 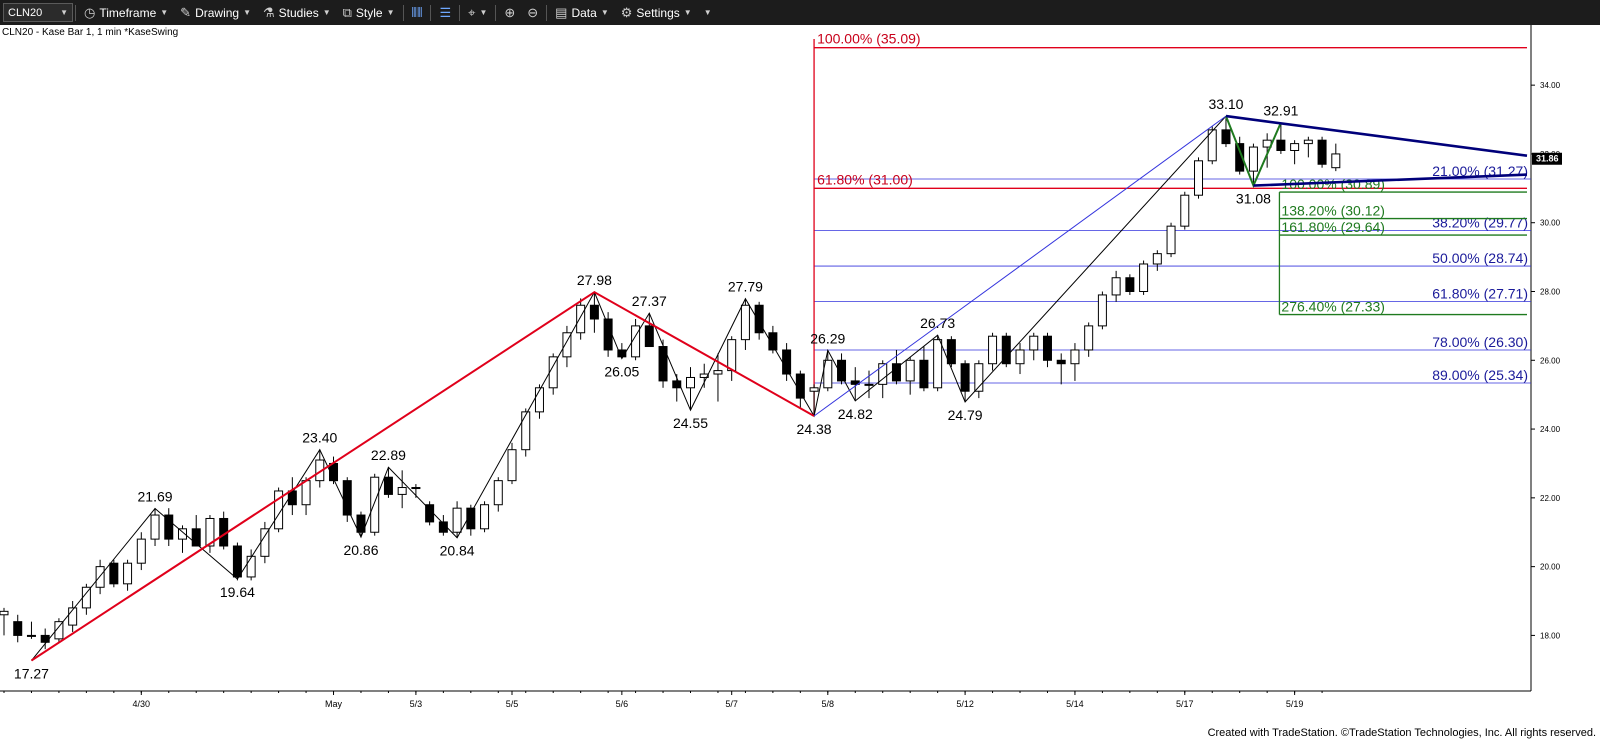 I want to click on swing-value-label: 32.91, so click(x=1280, y=111).